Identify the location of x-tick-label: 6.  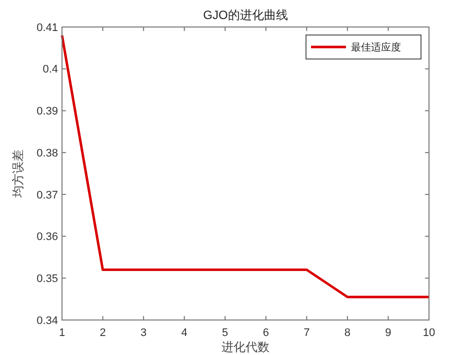
(265, 333).